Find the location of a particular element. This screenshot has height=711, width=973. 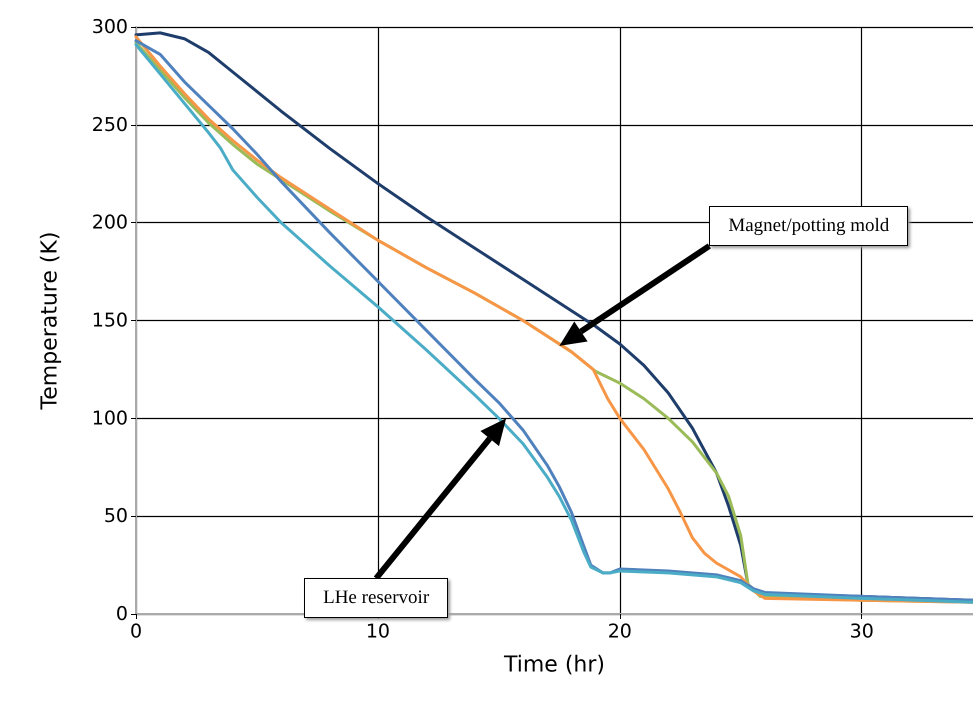

y-axis-title: Temperature (K) is located at coordinates (50, 321).